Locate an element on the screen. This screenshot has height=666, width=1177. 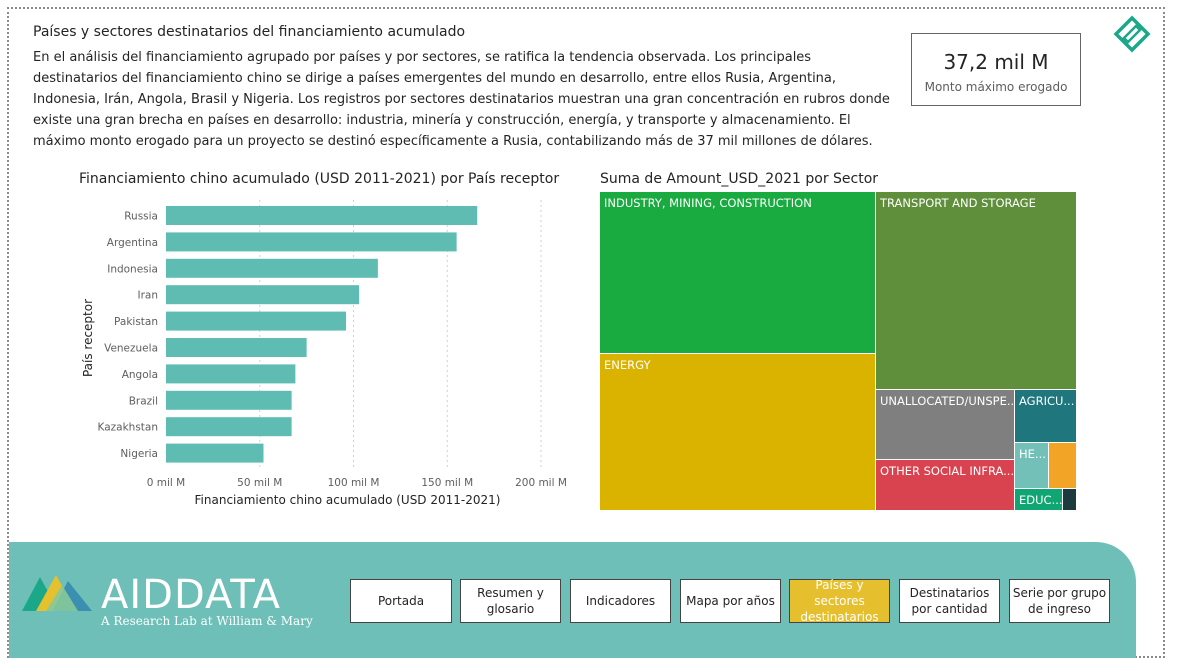
y-tick-label: Iran is located at coordinates (147, 296).